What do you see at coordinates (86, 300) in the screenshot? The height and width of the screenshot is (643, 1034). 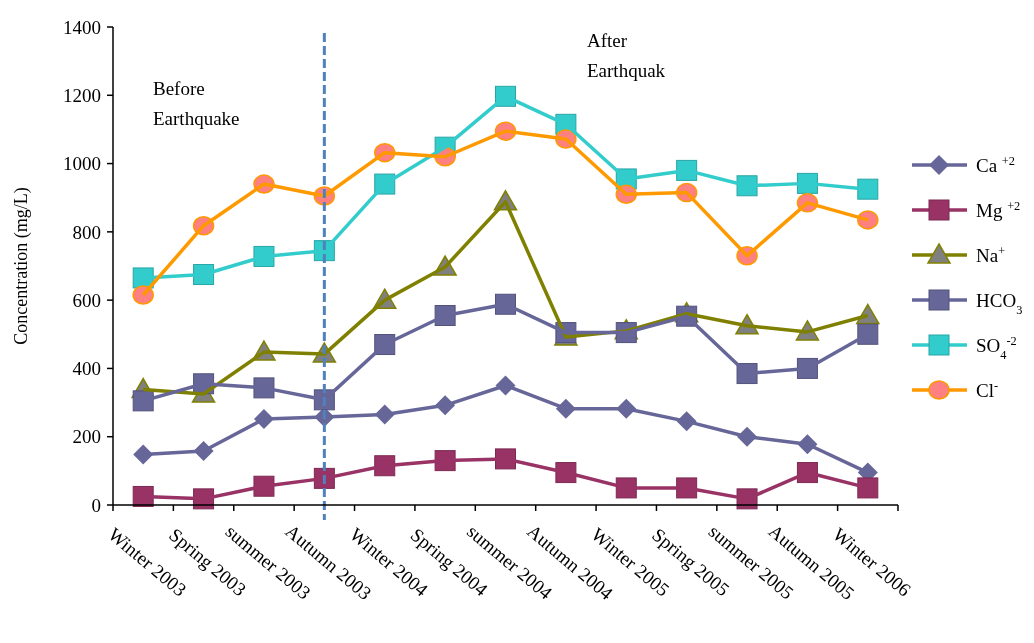 I see `y-tick-label: 600` at bounding box center [86, 300].